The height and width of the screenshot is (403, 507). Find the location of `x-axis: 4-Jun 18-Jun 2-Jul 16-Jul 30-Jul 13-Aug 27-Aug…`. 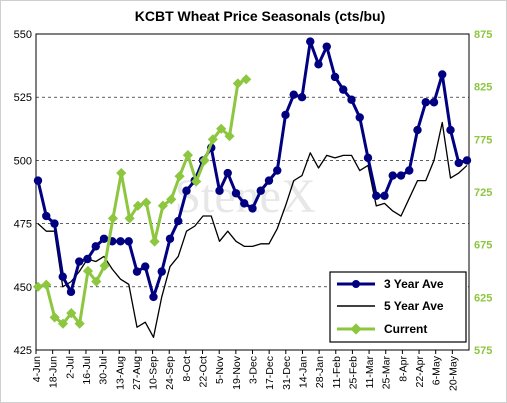

x-axis: 4-Jun 18-Jun 2-Jul 16-Jul 30-Jul 13-Aug 27-Aug… is located at coordinates (245, 370).